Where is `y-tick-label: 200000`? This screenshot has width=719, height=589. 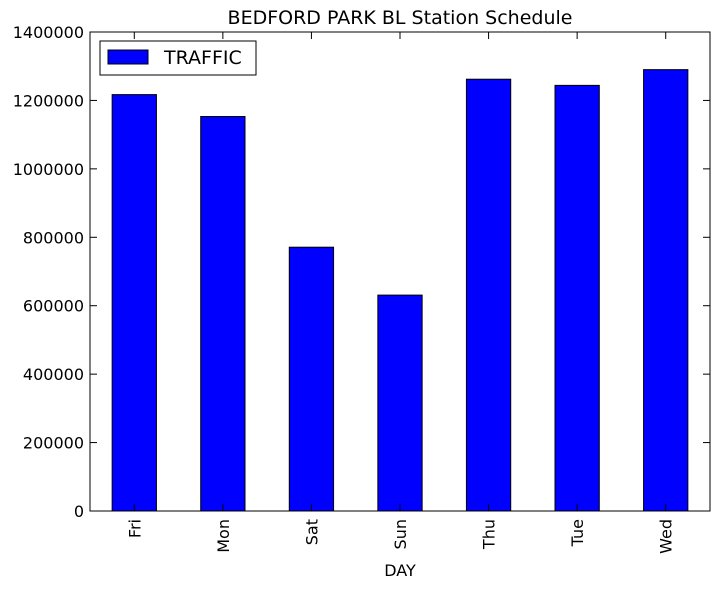 y-tick-label: 200000 is located at coordinates (53, 443).